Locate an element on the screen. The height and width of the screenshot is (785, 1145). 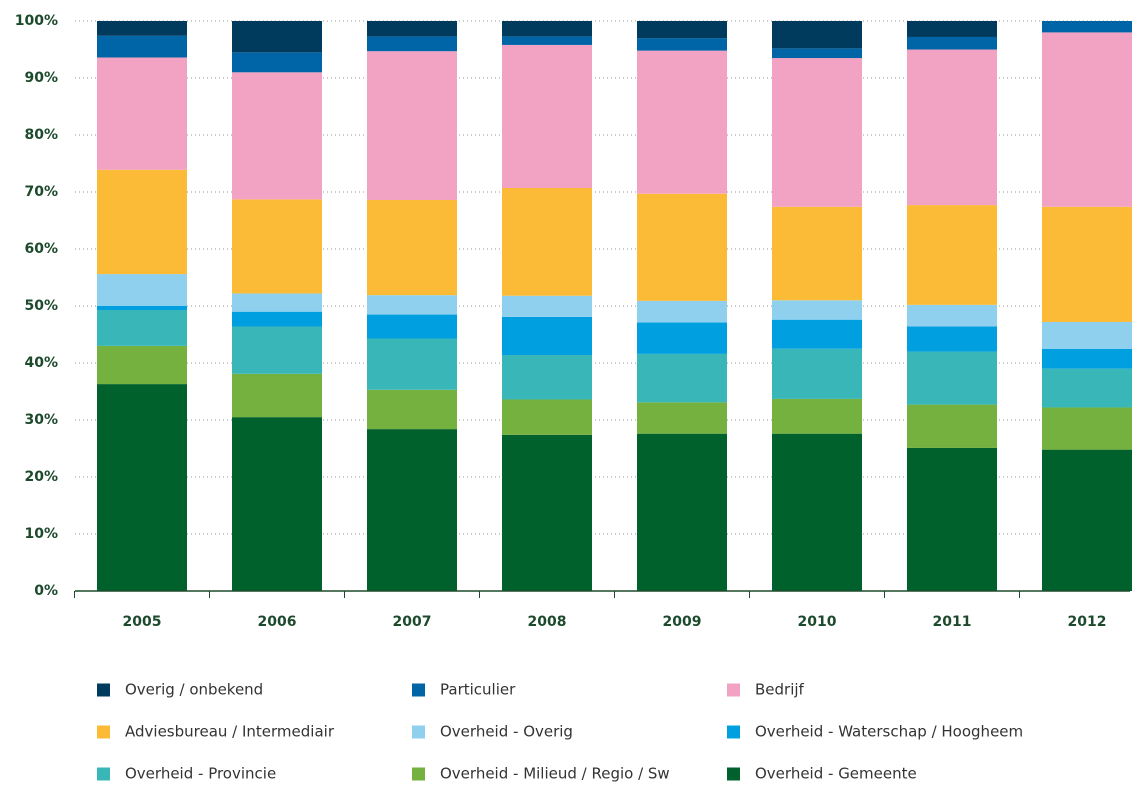
legend-label: Overheid - Provincie is located at coordinates (200, 774).